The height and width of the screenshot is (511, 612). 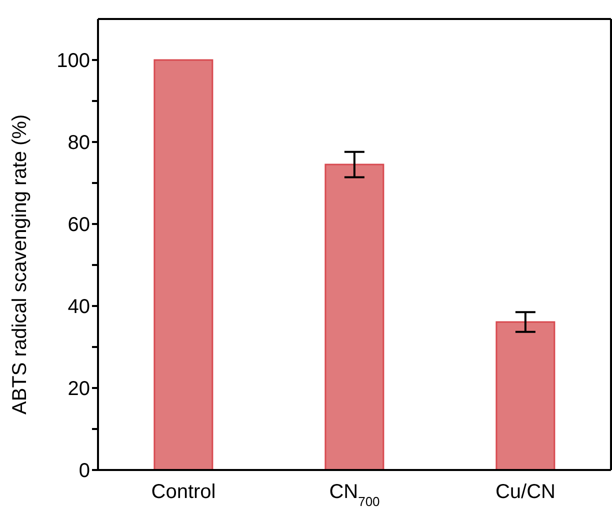 What do you see at coordinates (525, 492) in the screenshot?
I see `x-tick-label: Cu/CN` at bounding box center [525, 492].